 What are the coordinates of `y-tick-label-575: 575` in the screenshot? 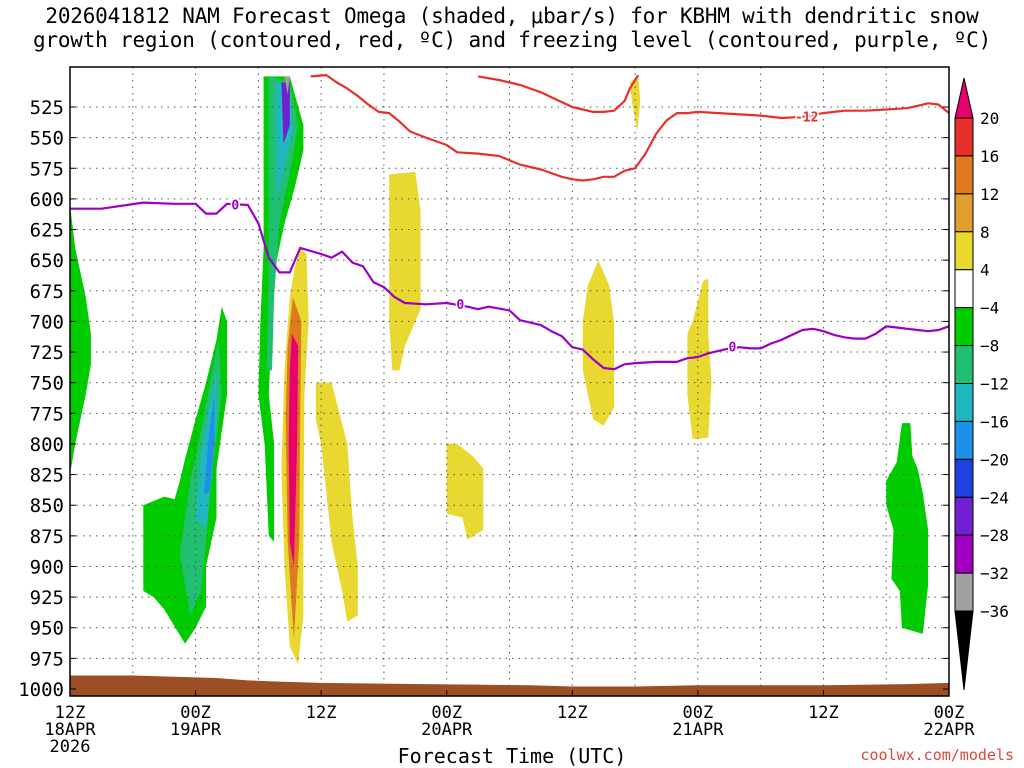 It's located at (47, 169).